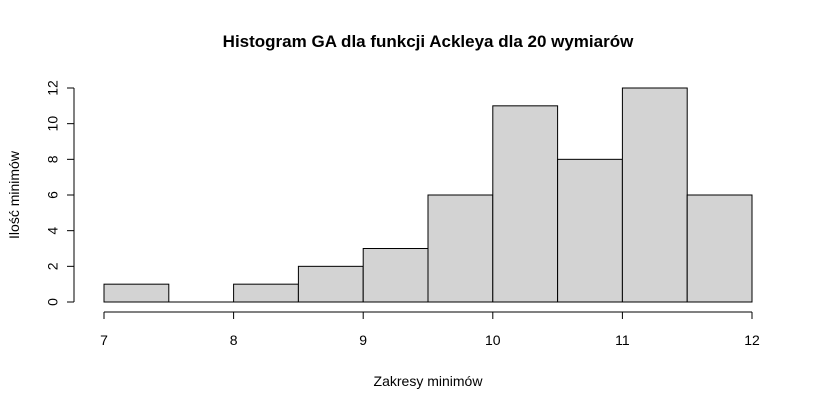 Image resolution: width=819 pixels, height=409 pixels. What do you see at coordinates (622, 340) in the screenshot?
I see `x-tick-label: 11` at bounding box center [622, 340].